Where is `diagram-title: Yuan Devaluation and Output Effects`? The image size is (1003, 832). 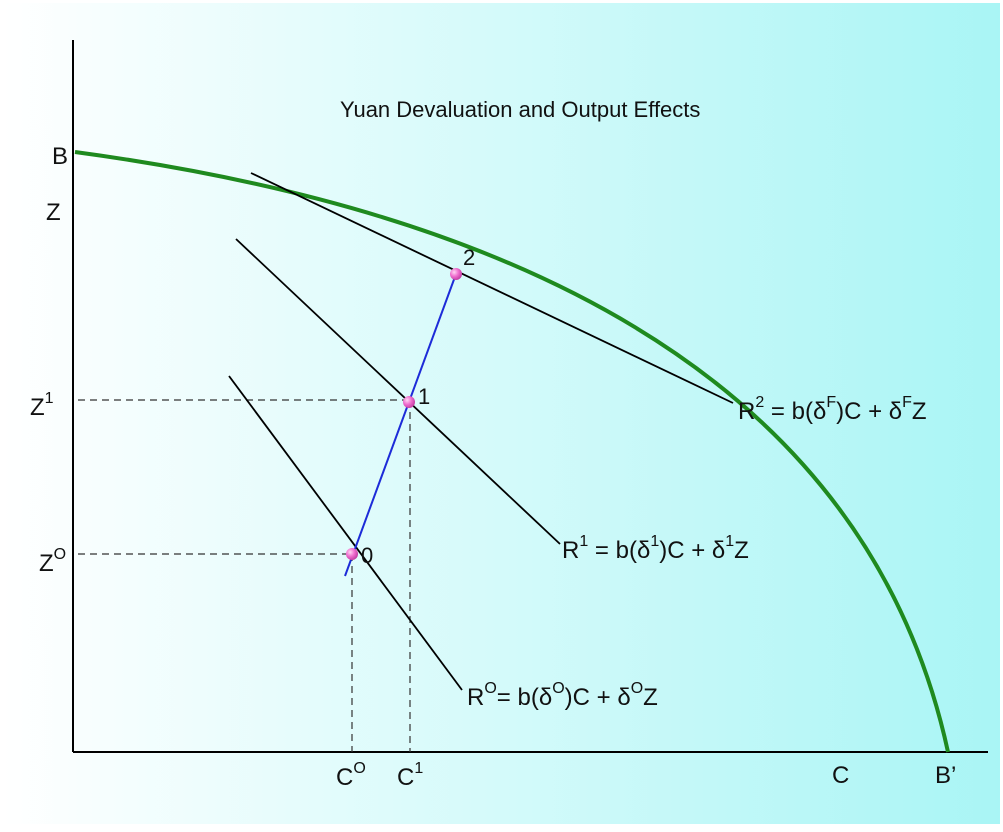
diagram-title: Yuan Devaluation and Output Effects is located at coordinates (520, 109).